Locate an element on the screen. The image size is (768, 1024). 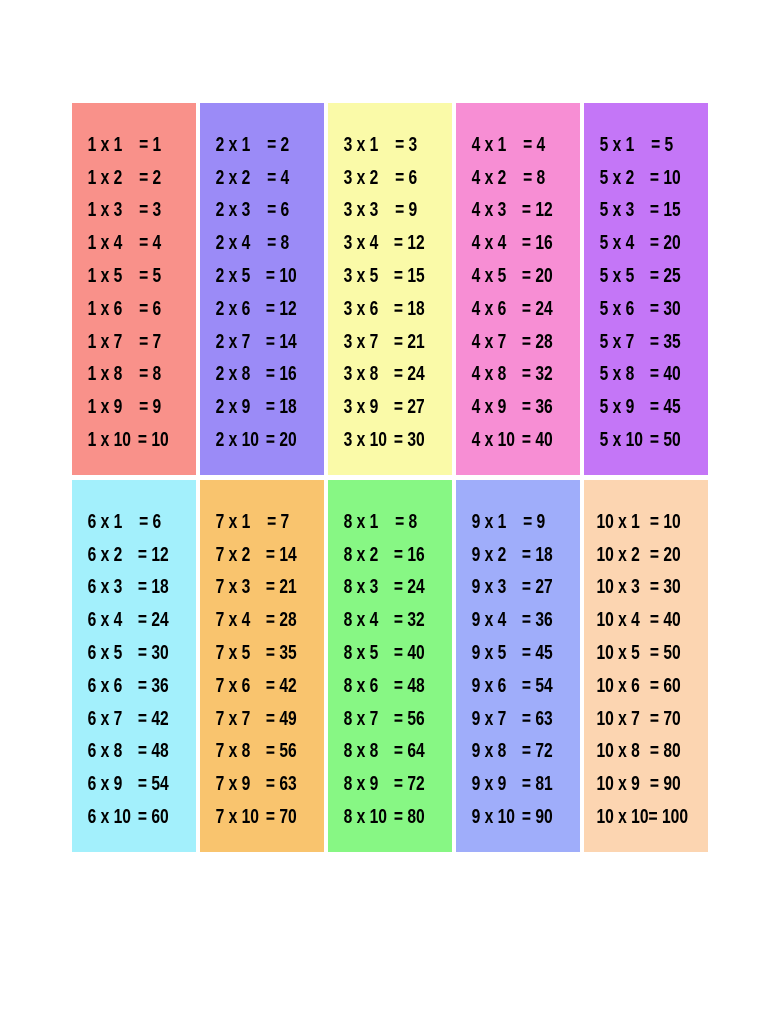
multiplication-expression: 4 x 1 is located at coordinates (489, 144).